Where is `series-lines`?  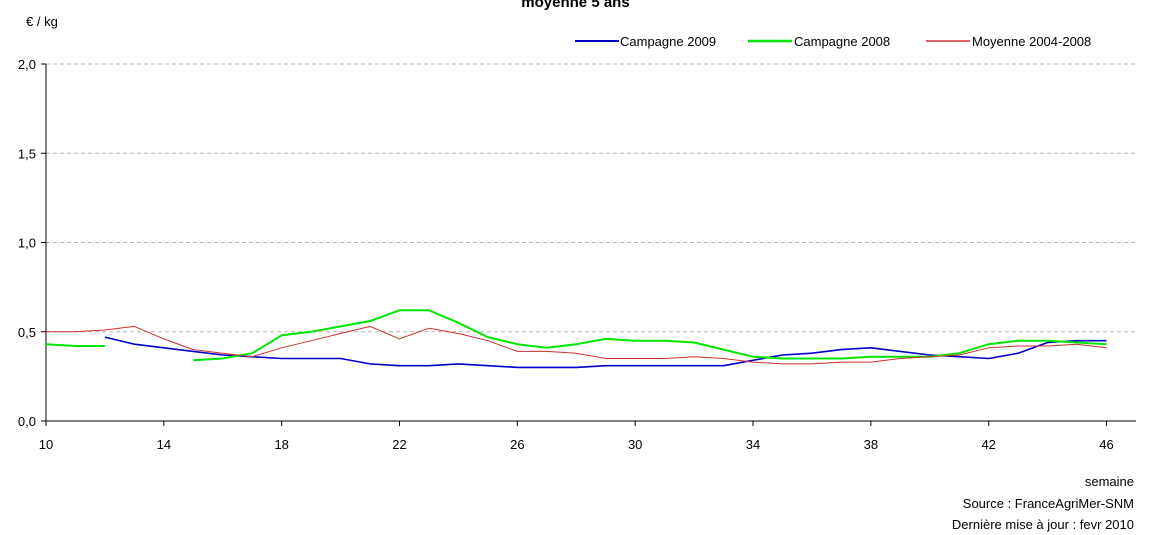 series-lines is located at coordinates (576, 339).